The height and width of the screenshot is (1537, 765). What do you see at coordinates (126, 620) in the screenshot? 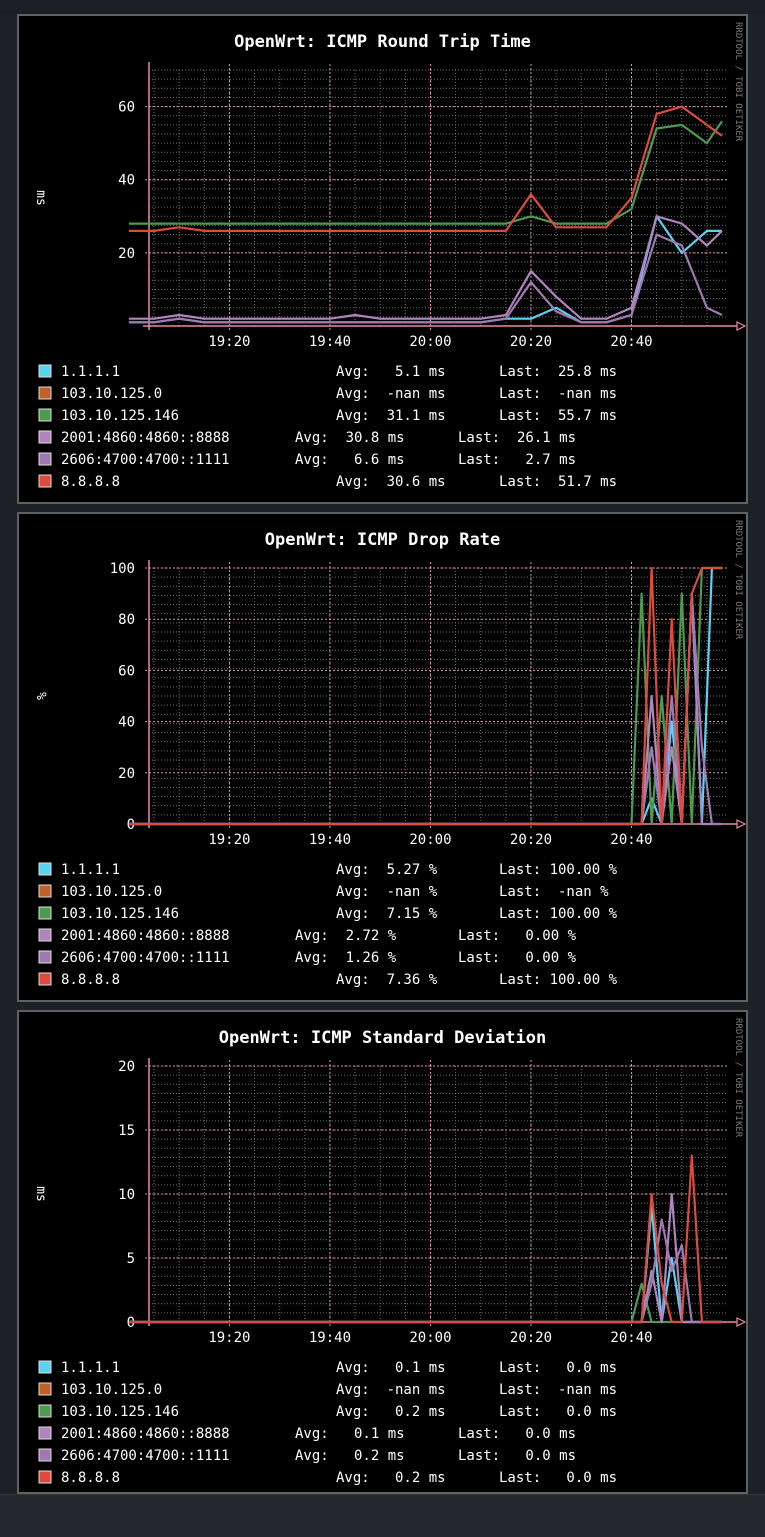
I see `y-tick-label: 80` at bounding box center [126, 620].